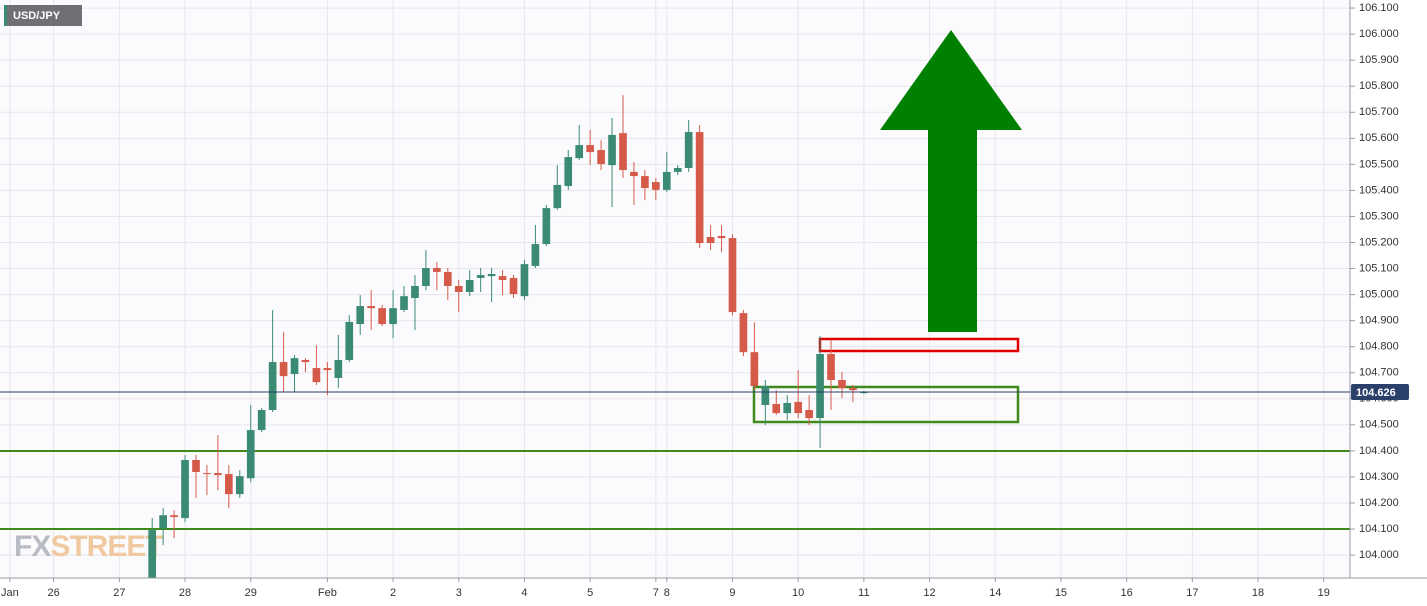 The image size is (1427, 606). What do you see at coordinates (886, 404) in the screenshot?
I see `support-box` at bounding box center [886, 404].